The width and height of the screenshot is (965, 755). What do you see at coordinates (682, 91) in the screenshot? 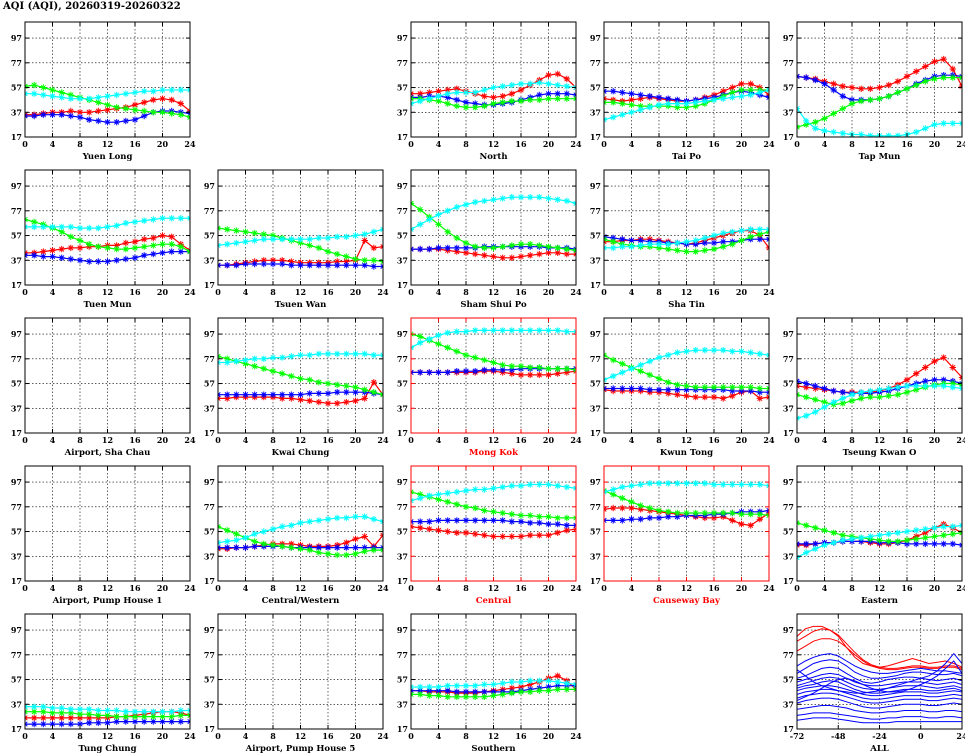
I see `panel-tai-po: 17 37 57 77 97 0 4 8 12 16 20 24 Tai Po` at bounding box center [682, 91].